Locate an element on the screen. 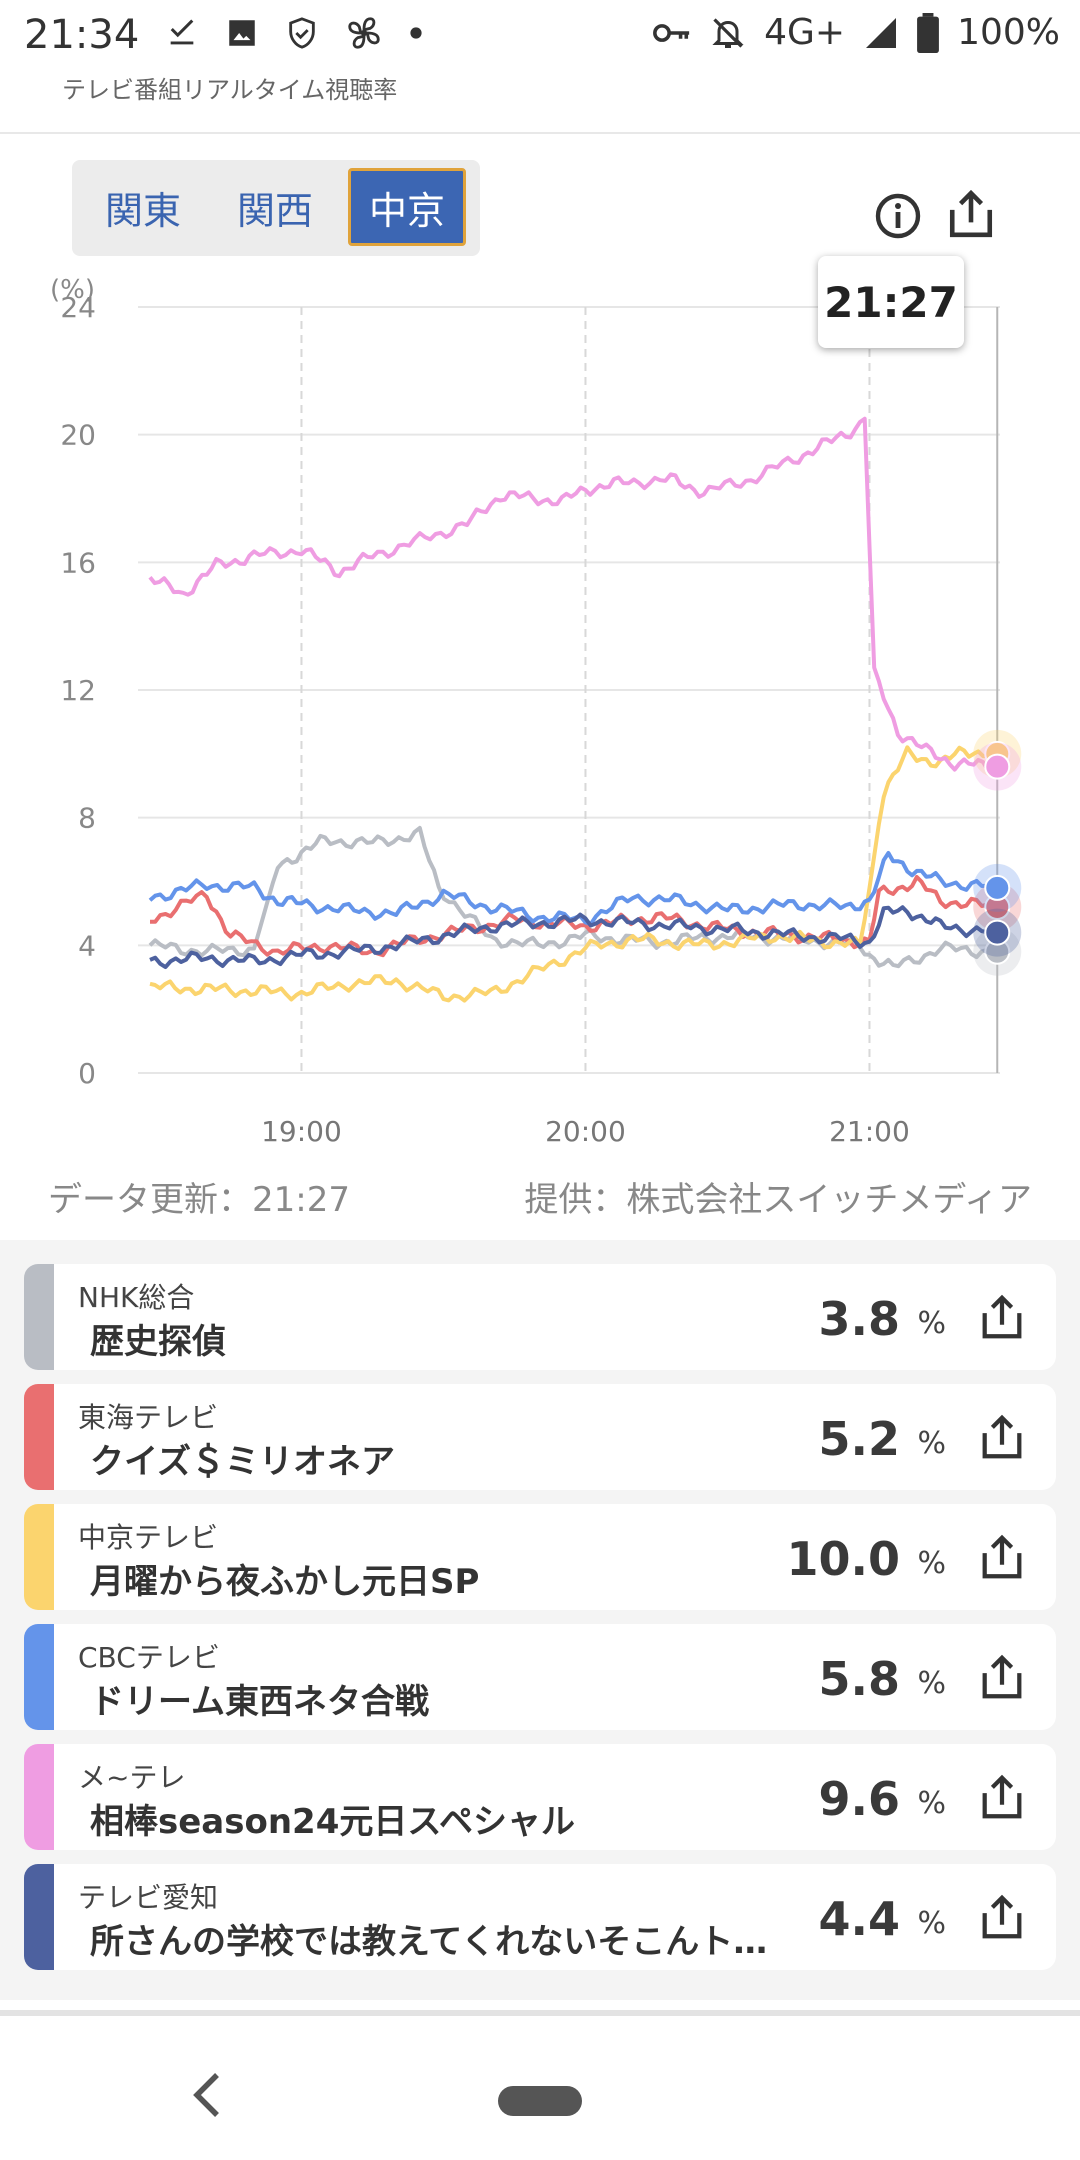 This screenshot has width=1080, height=2160. status-bar: 21:34 4G+ 100% is located at coordinates (540, 36).